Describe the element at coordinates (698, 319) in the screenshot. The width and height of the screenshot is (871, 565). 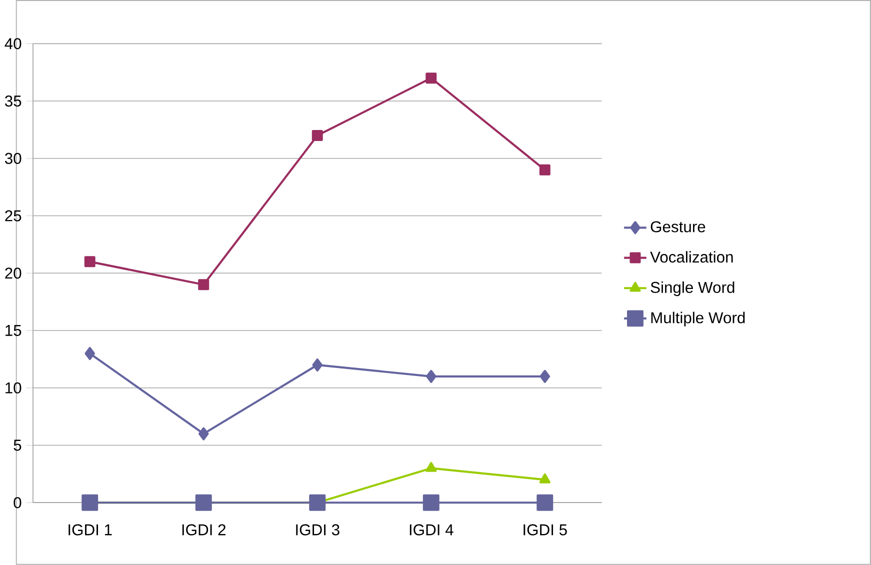
I see `legend-label: Multiple Word` at that location.